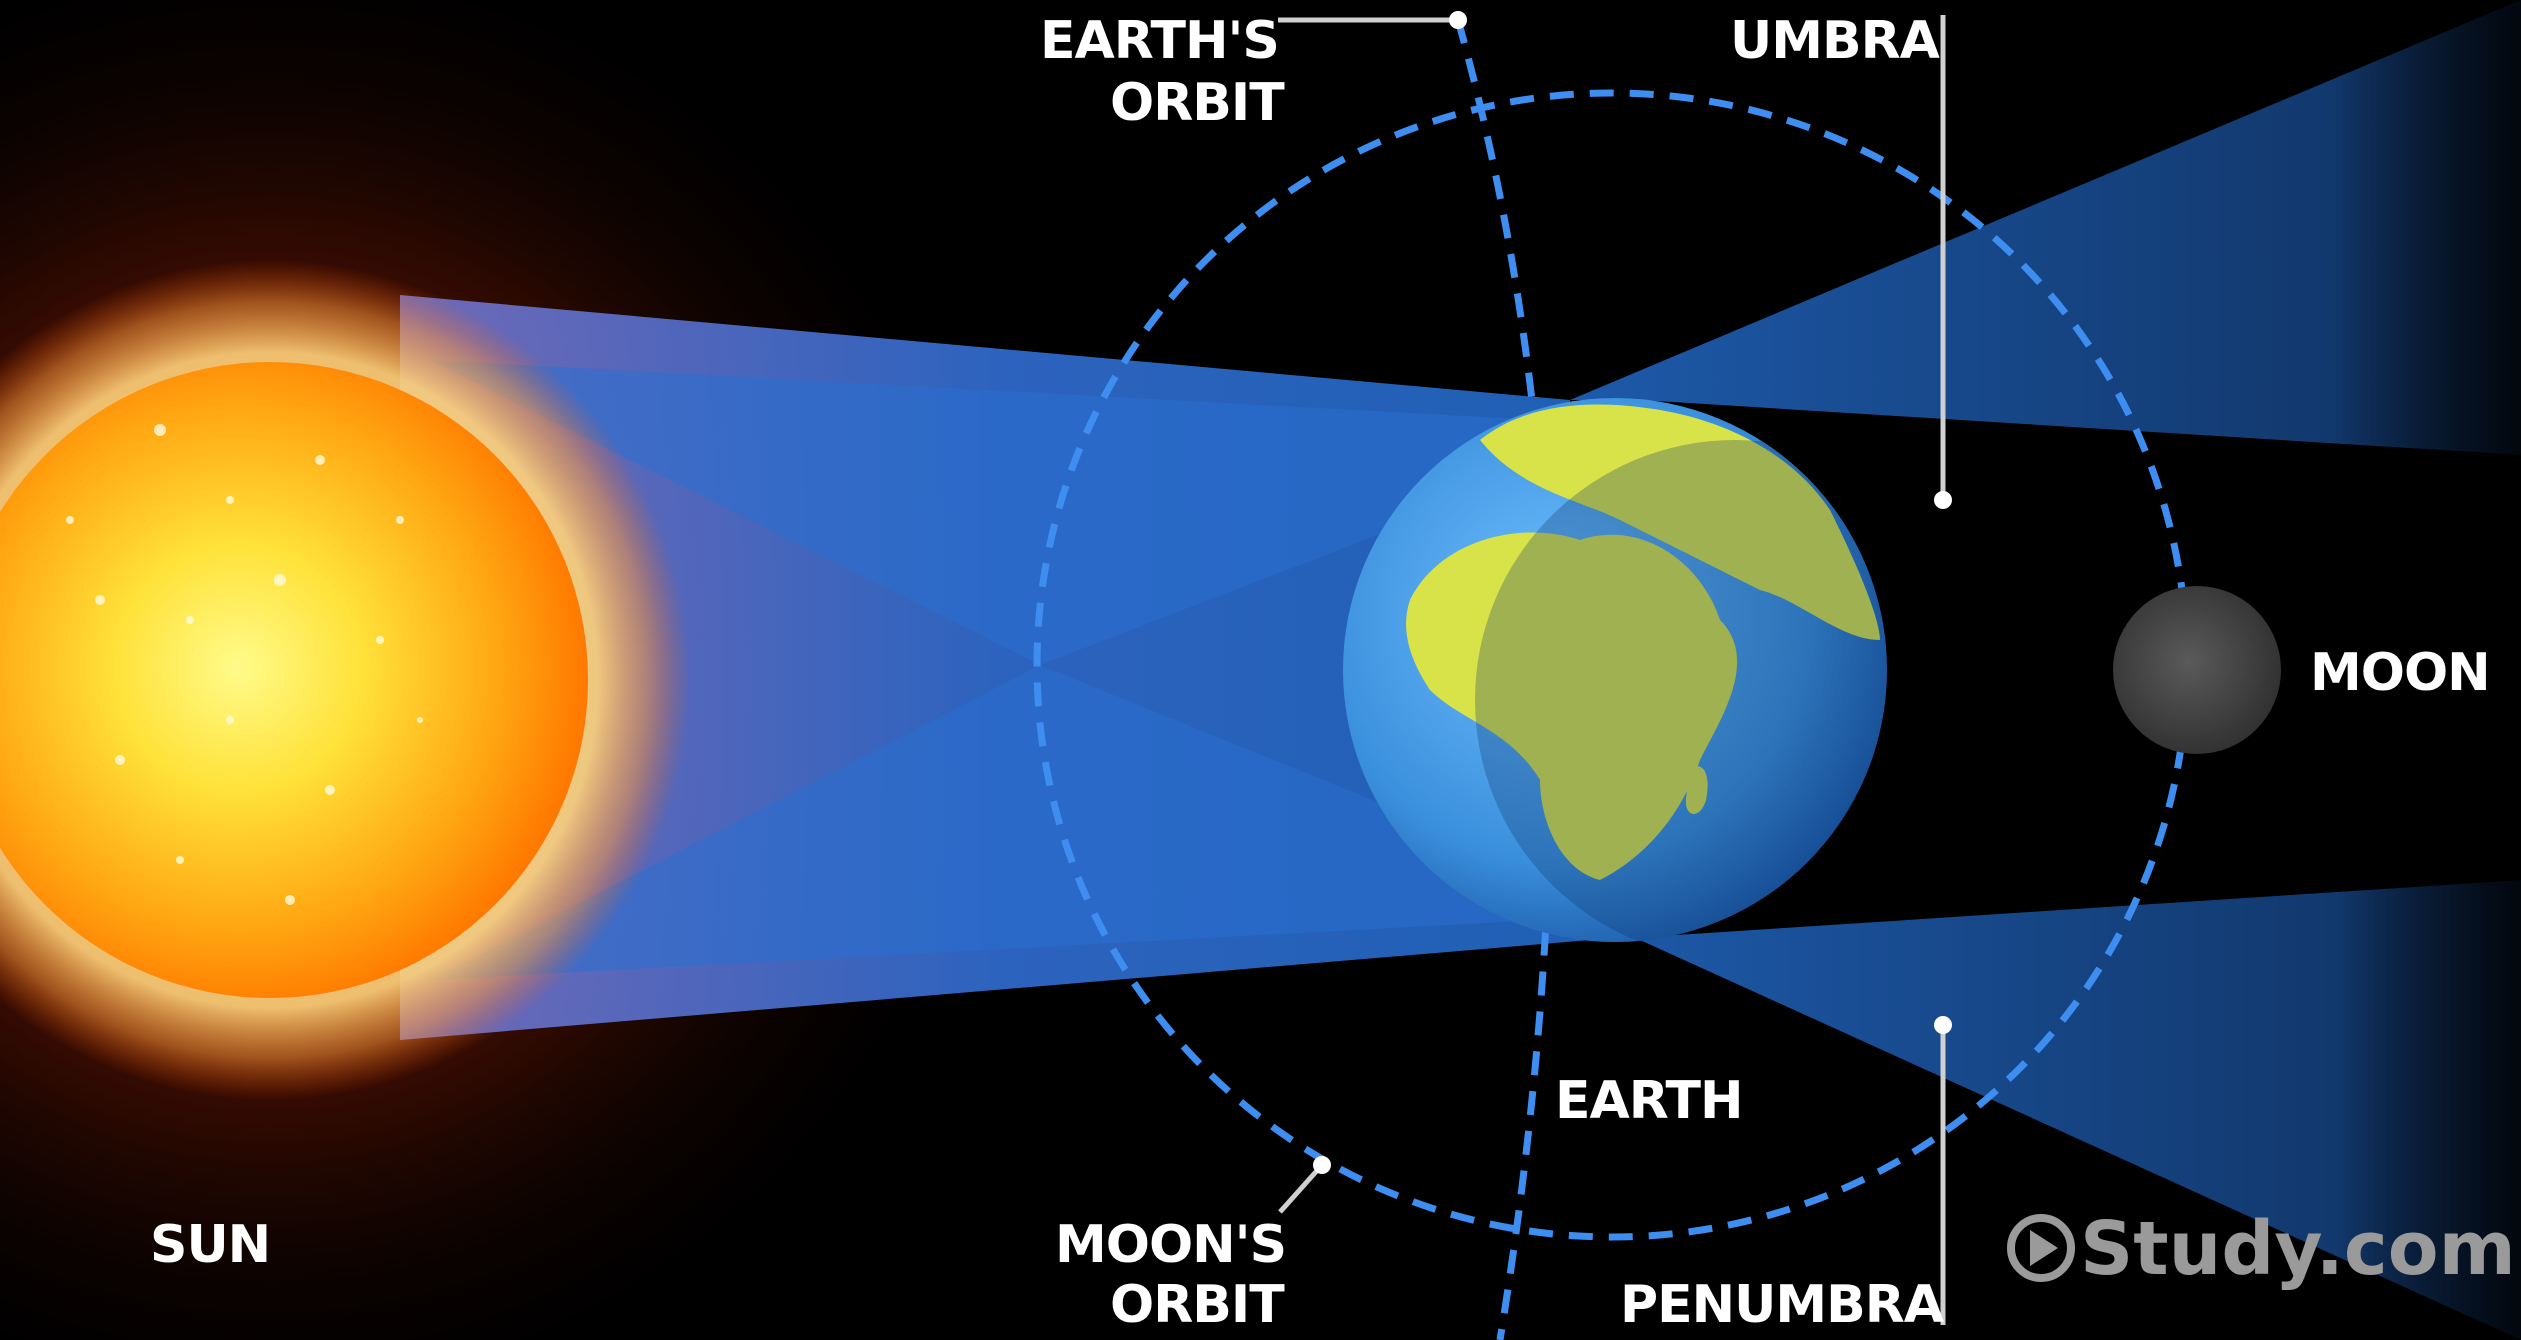  I want to click on penumbra-lower, so click(2055, 1110).